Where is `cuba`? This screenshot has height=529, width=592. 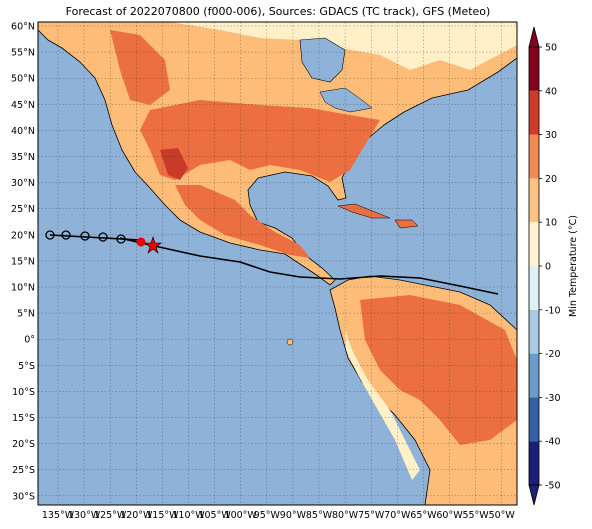 cuba is located at coordinates (364, 211).